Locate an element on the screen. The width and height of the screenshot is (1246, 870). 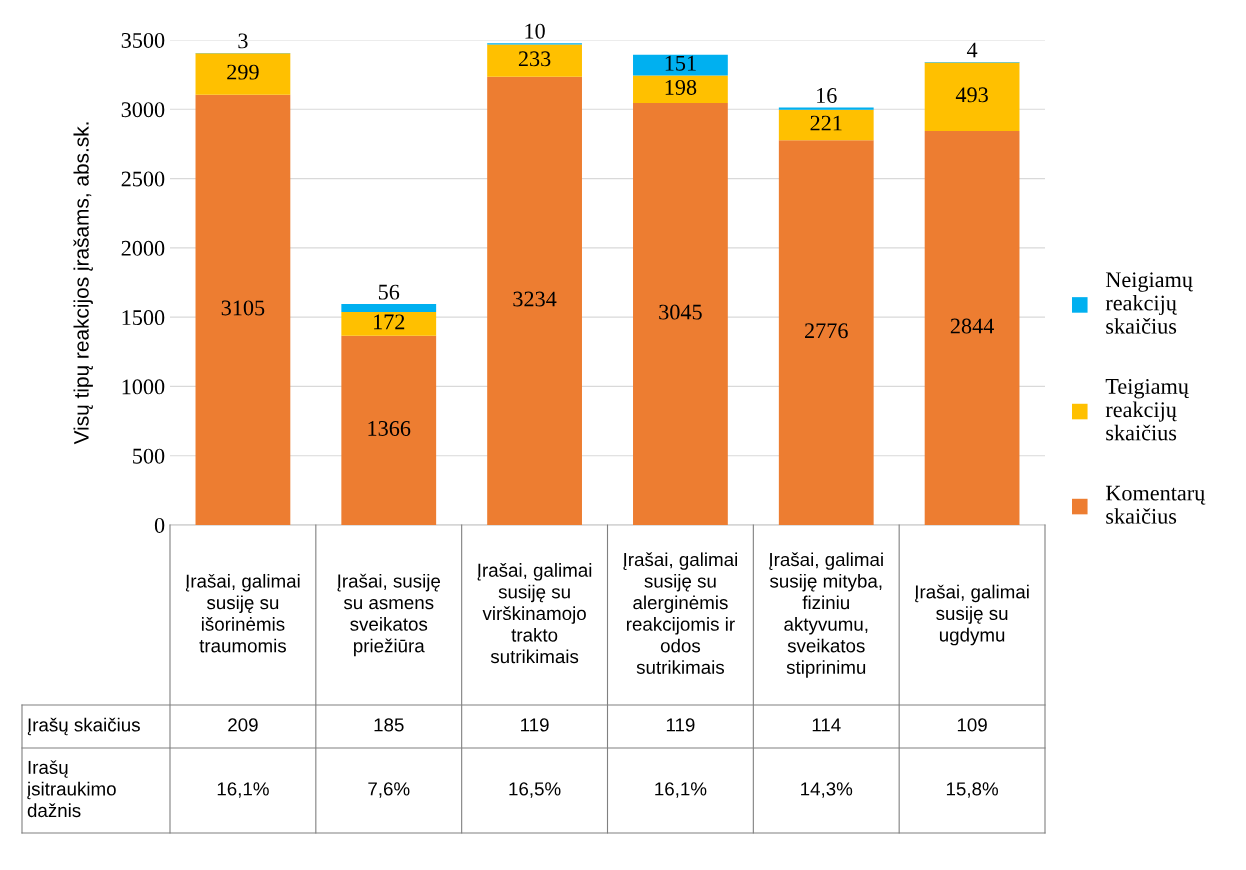
text: 185 is located at coordinates (389, 725).